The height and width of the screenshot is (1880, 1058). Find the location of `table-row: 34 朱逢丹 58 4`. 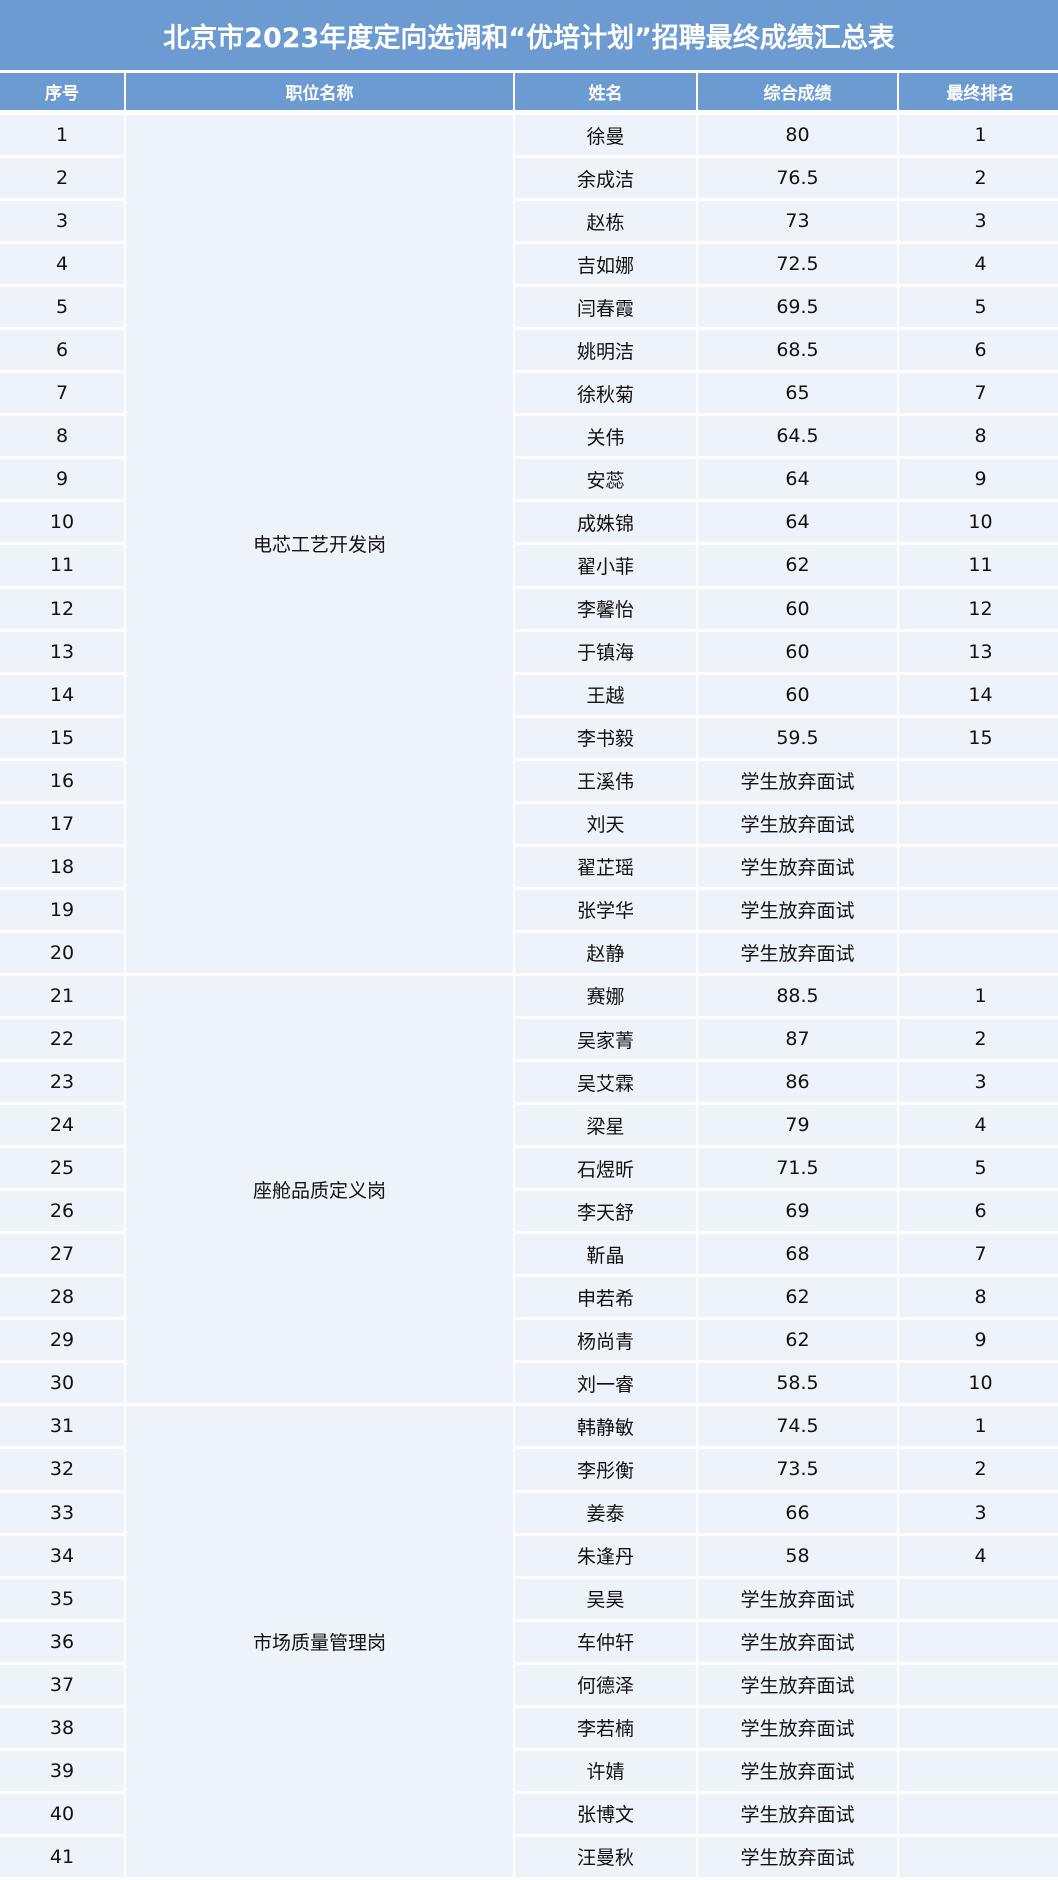

table-row: 34 朱逢丹 58 4 is located at coordinates (529, 1557).